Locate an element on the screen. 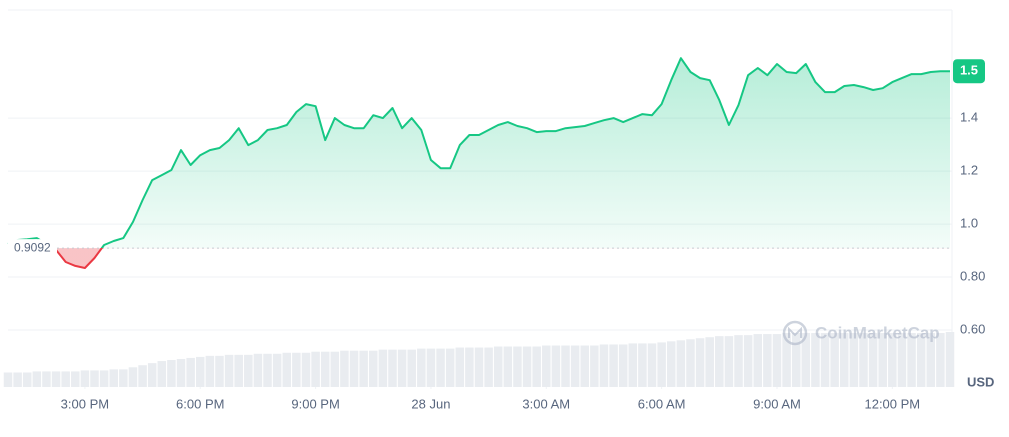 The width and height of the screenshot is (1009, 437). x-tick-label: 9:00 PM is located at coordinates (315, 403).